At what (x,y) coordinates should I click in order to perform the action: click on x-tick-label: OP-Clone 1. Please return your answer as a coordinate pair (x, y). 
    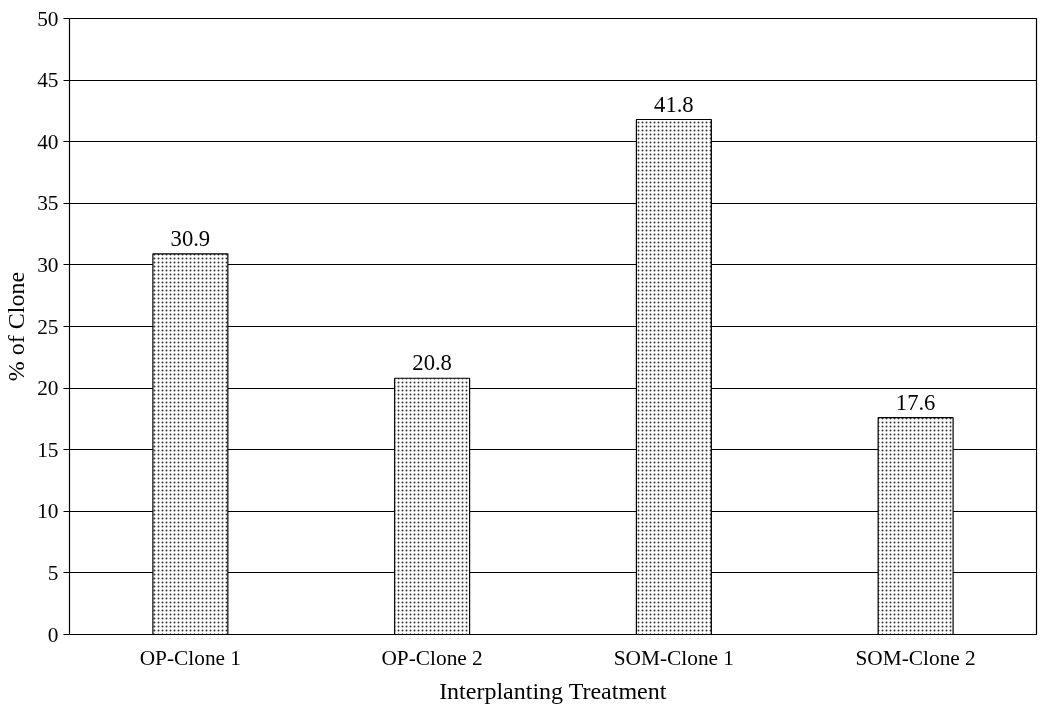
    Looking at the image, I should click on (190, 657).